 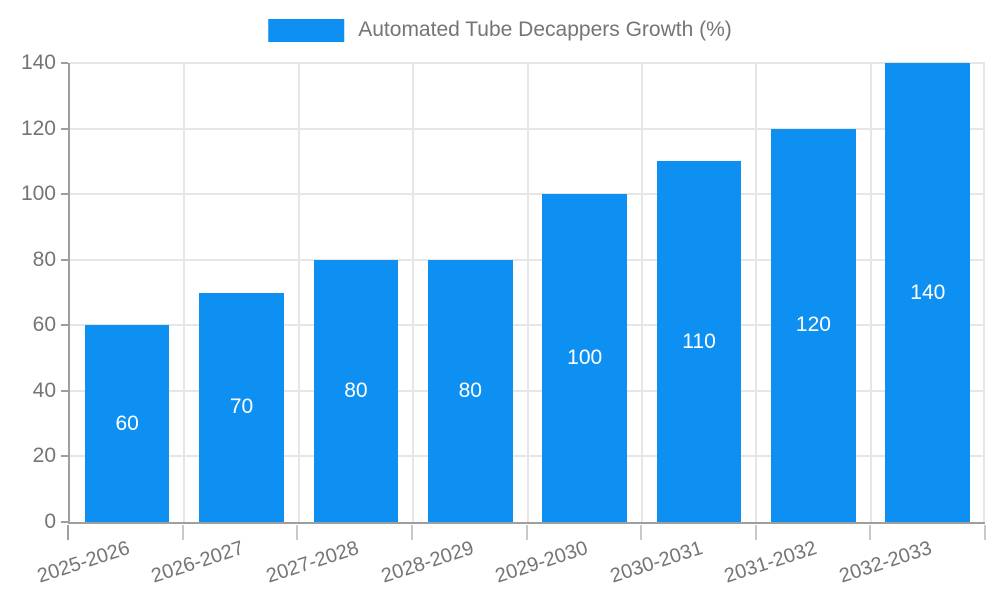 What do you see at coordinates (44, 390) in the screenshot?
I see `y-tick-label: 40` at bounding box center [44, 390].